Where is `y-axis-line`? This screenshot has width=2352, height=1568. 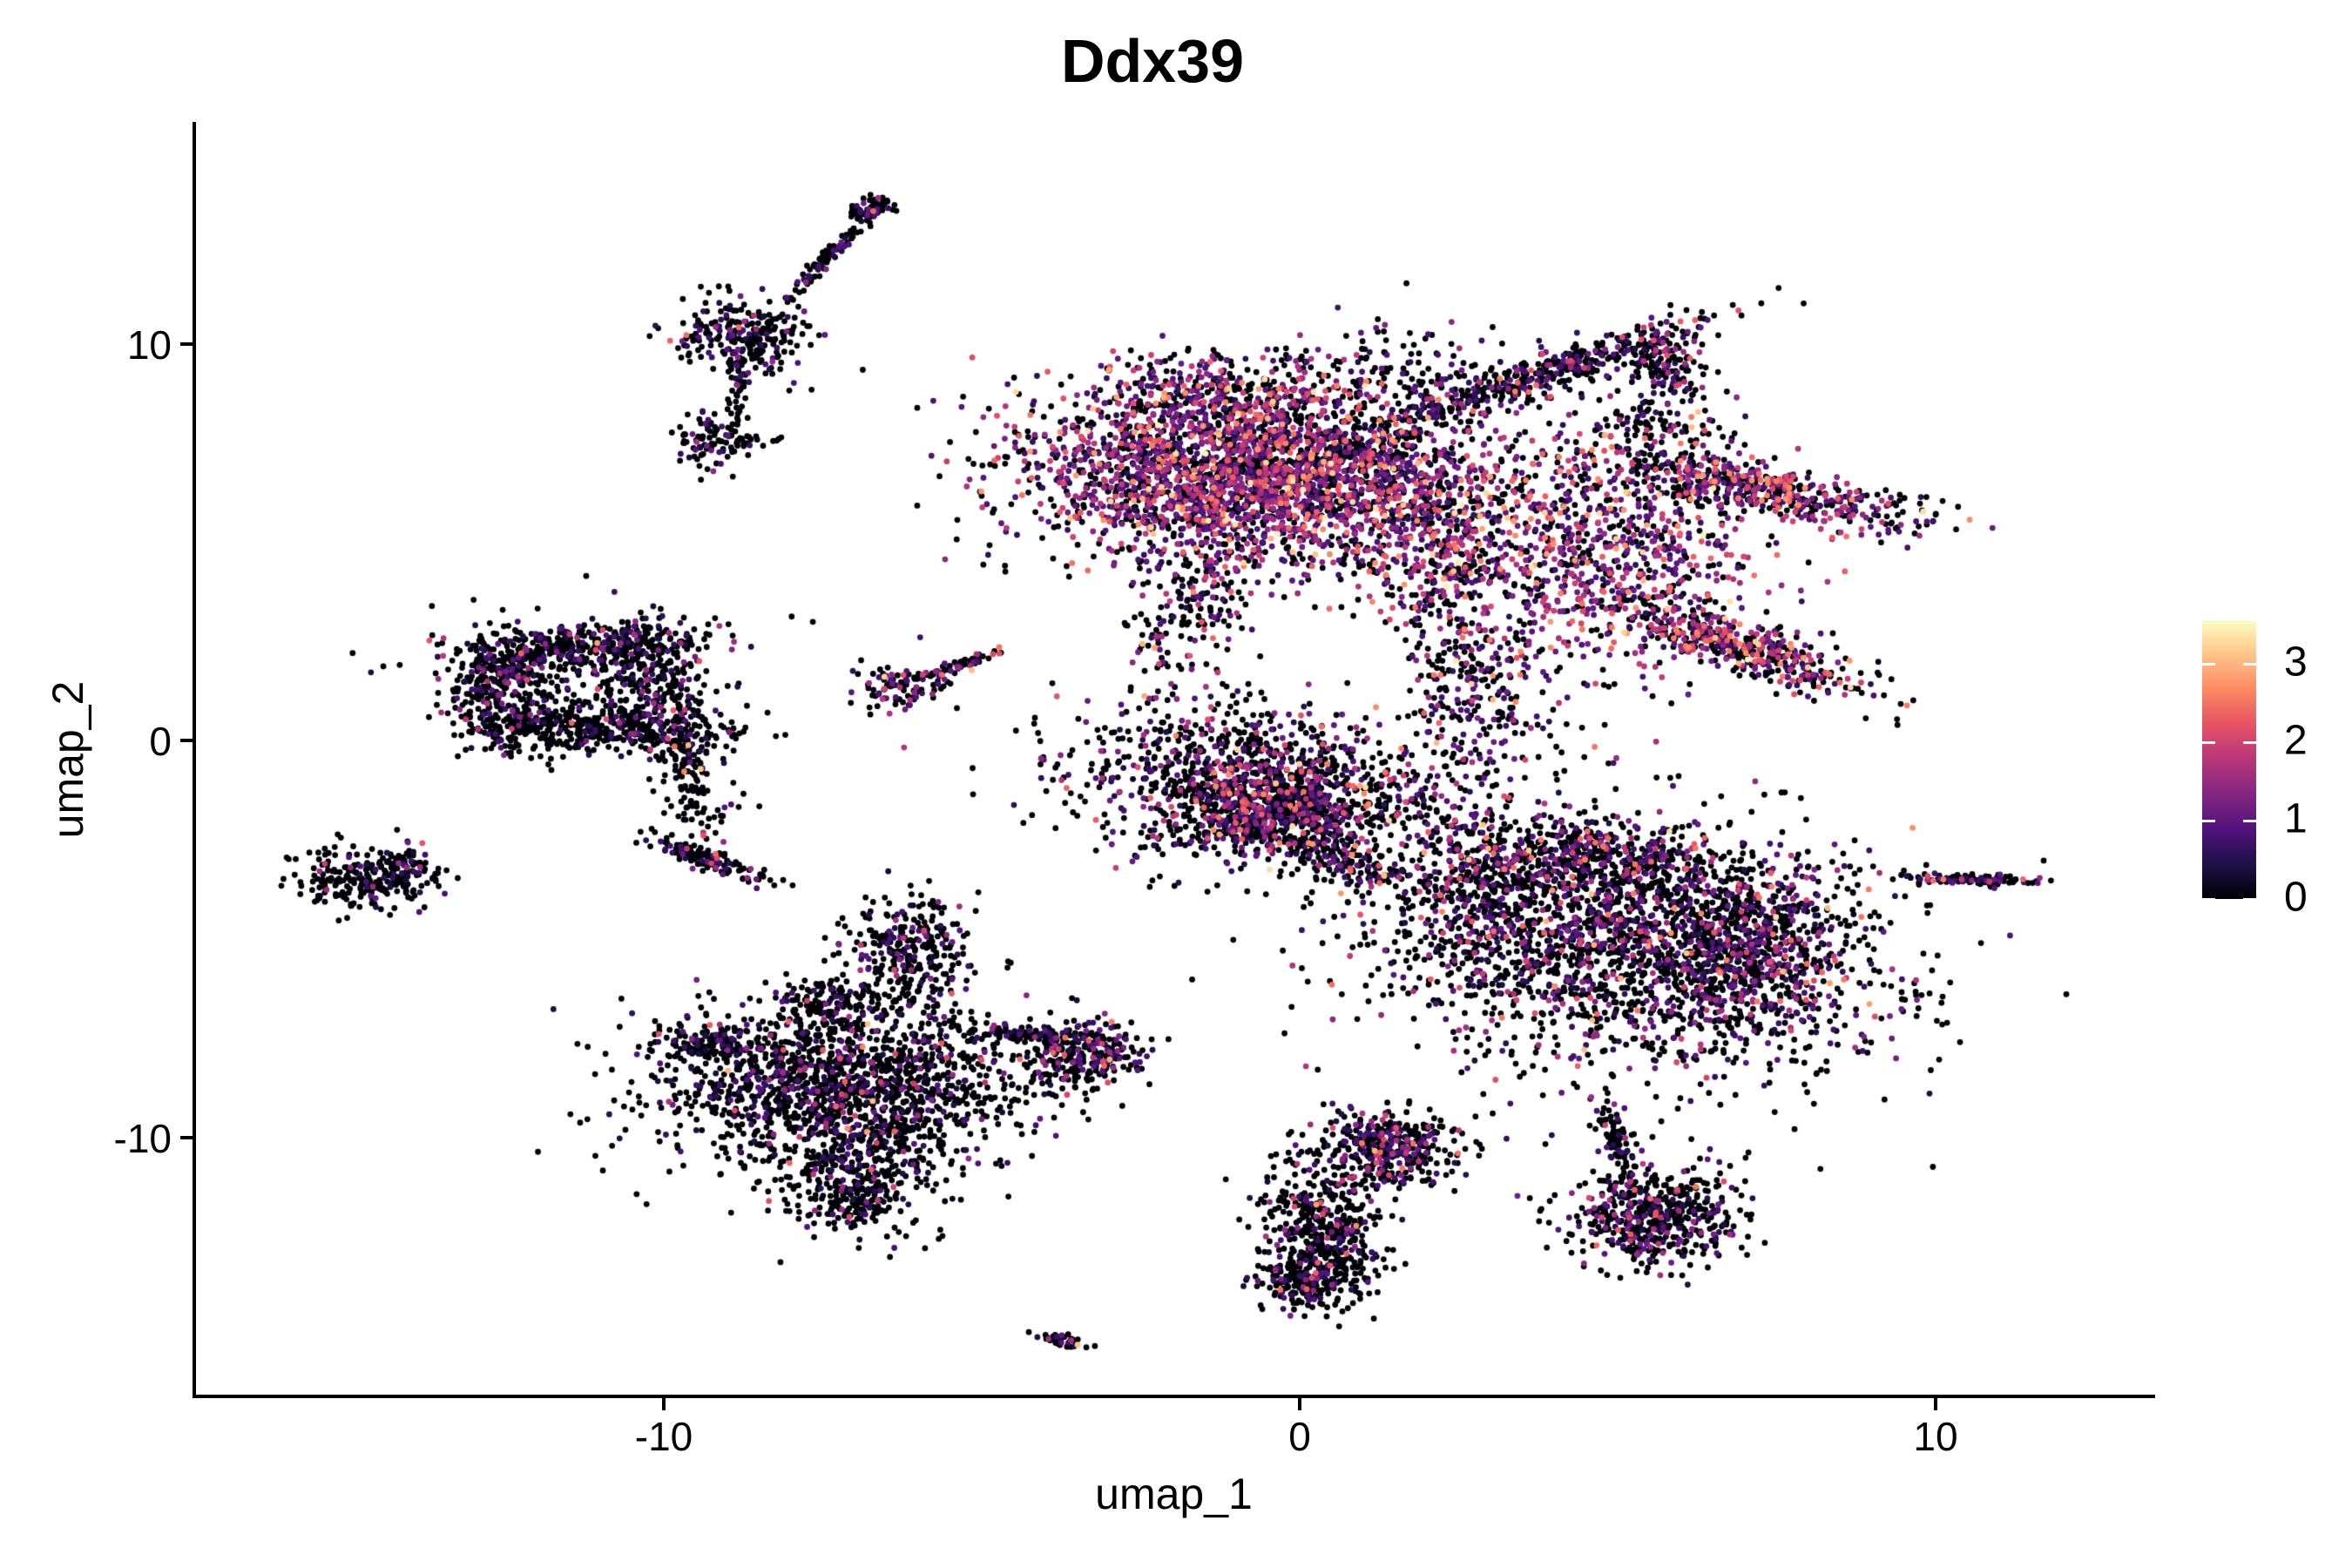
y-axis-line is located at coordinates (194, 760).